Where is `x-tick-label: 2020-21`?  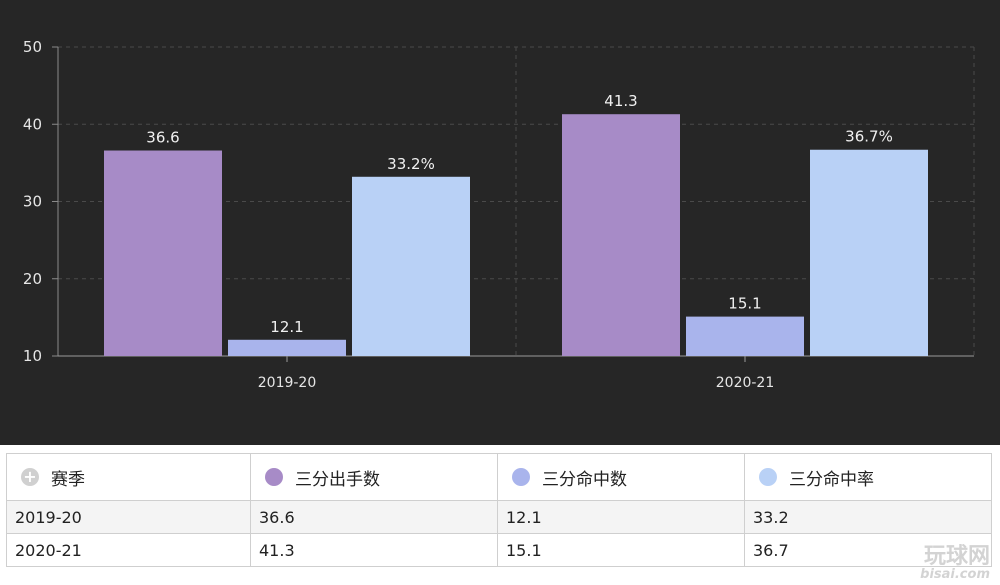 x-tick-label: 2020-21 is located at coordinates (745, 383).